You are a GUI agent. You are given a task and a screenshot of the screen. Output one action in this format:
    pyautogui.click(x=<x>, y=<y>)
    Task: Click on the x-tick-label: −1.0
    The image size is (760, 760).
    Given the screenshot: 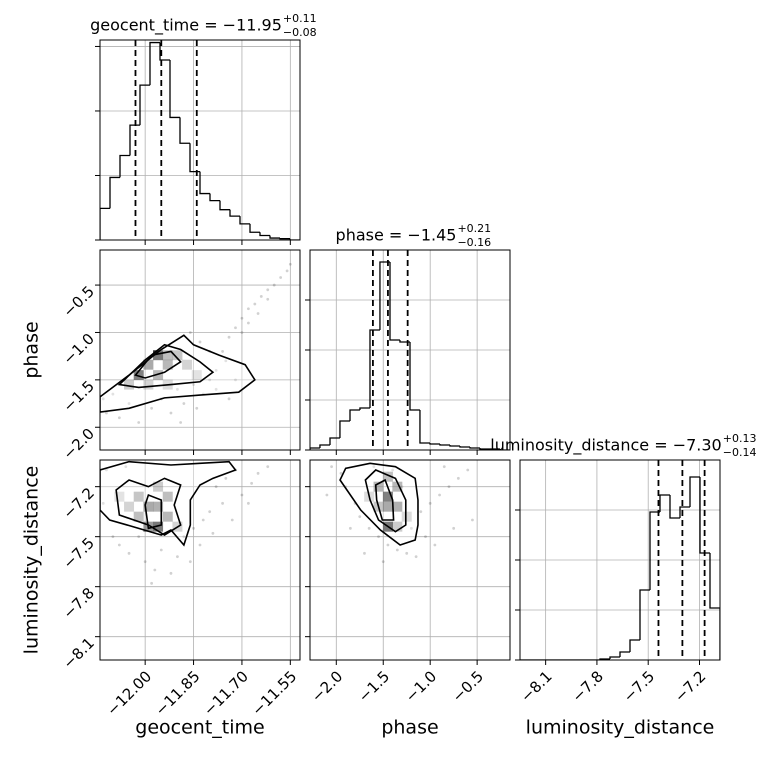 What is the action you would take?
    pyautogui.click(x=421, y=686)
    